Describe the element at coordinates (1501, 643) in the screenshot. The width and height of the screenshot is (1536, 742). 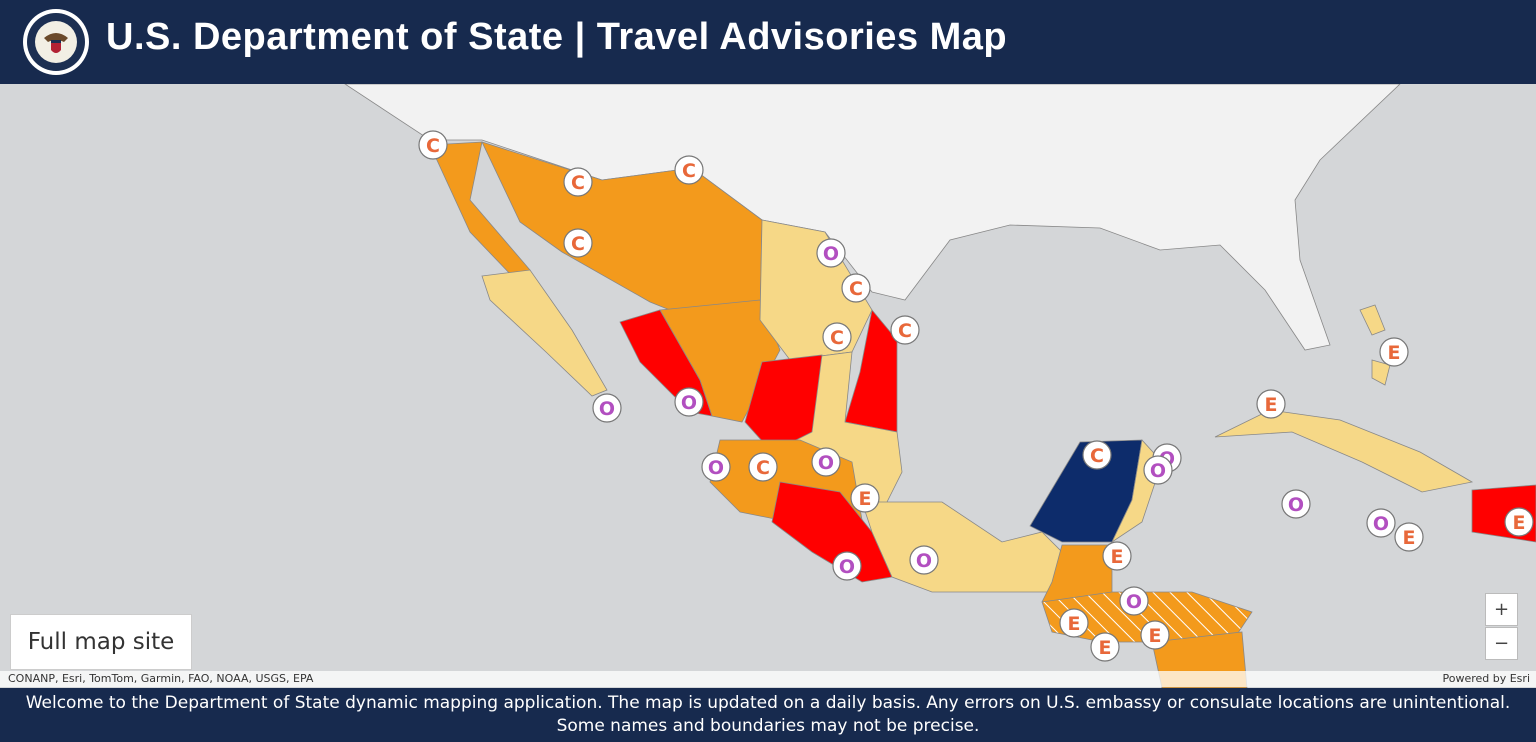
I see `zoom-out: −` at that location.